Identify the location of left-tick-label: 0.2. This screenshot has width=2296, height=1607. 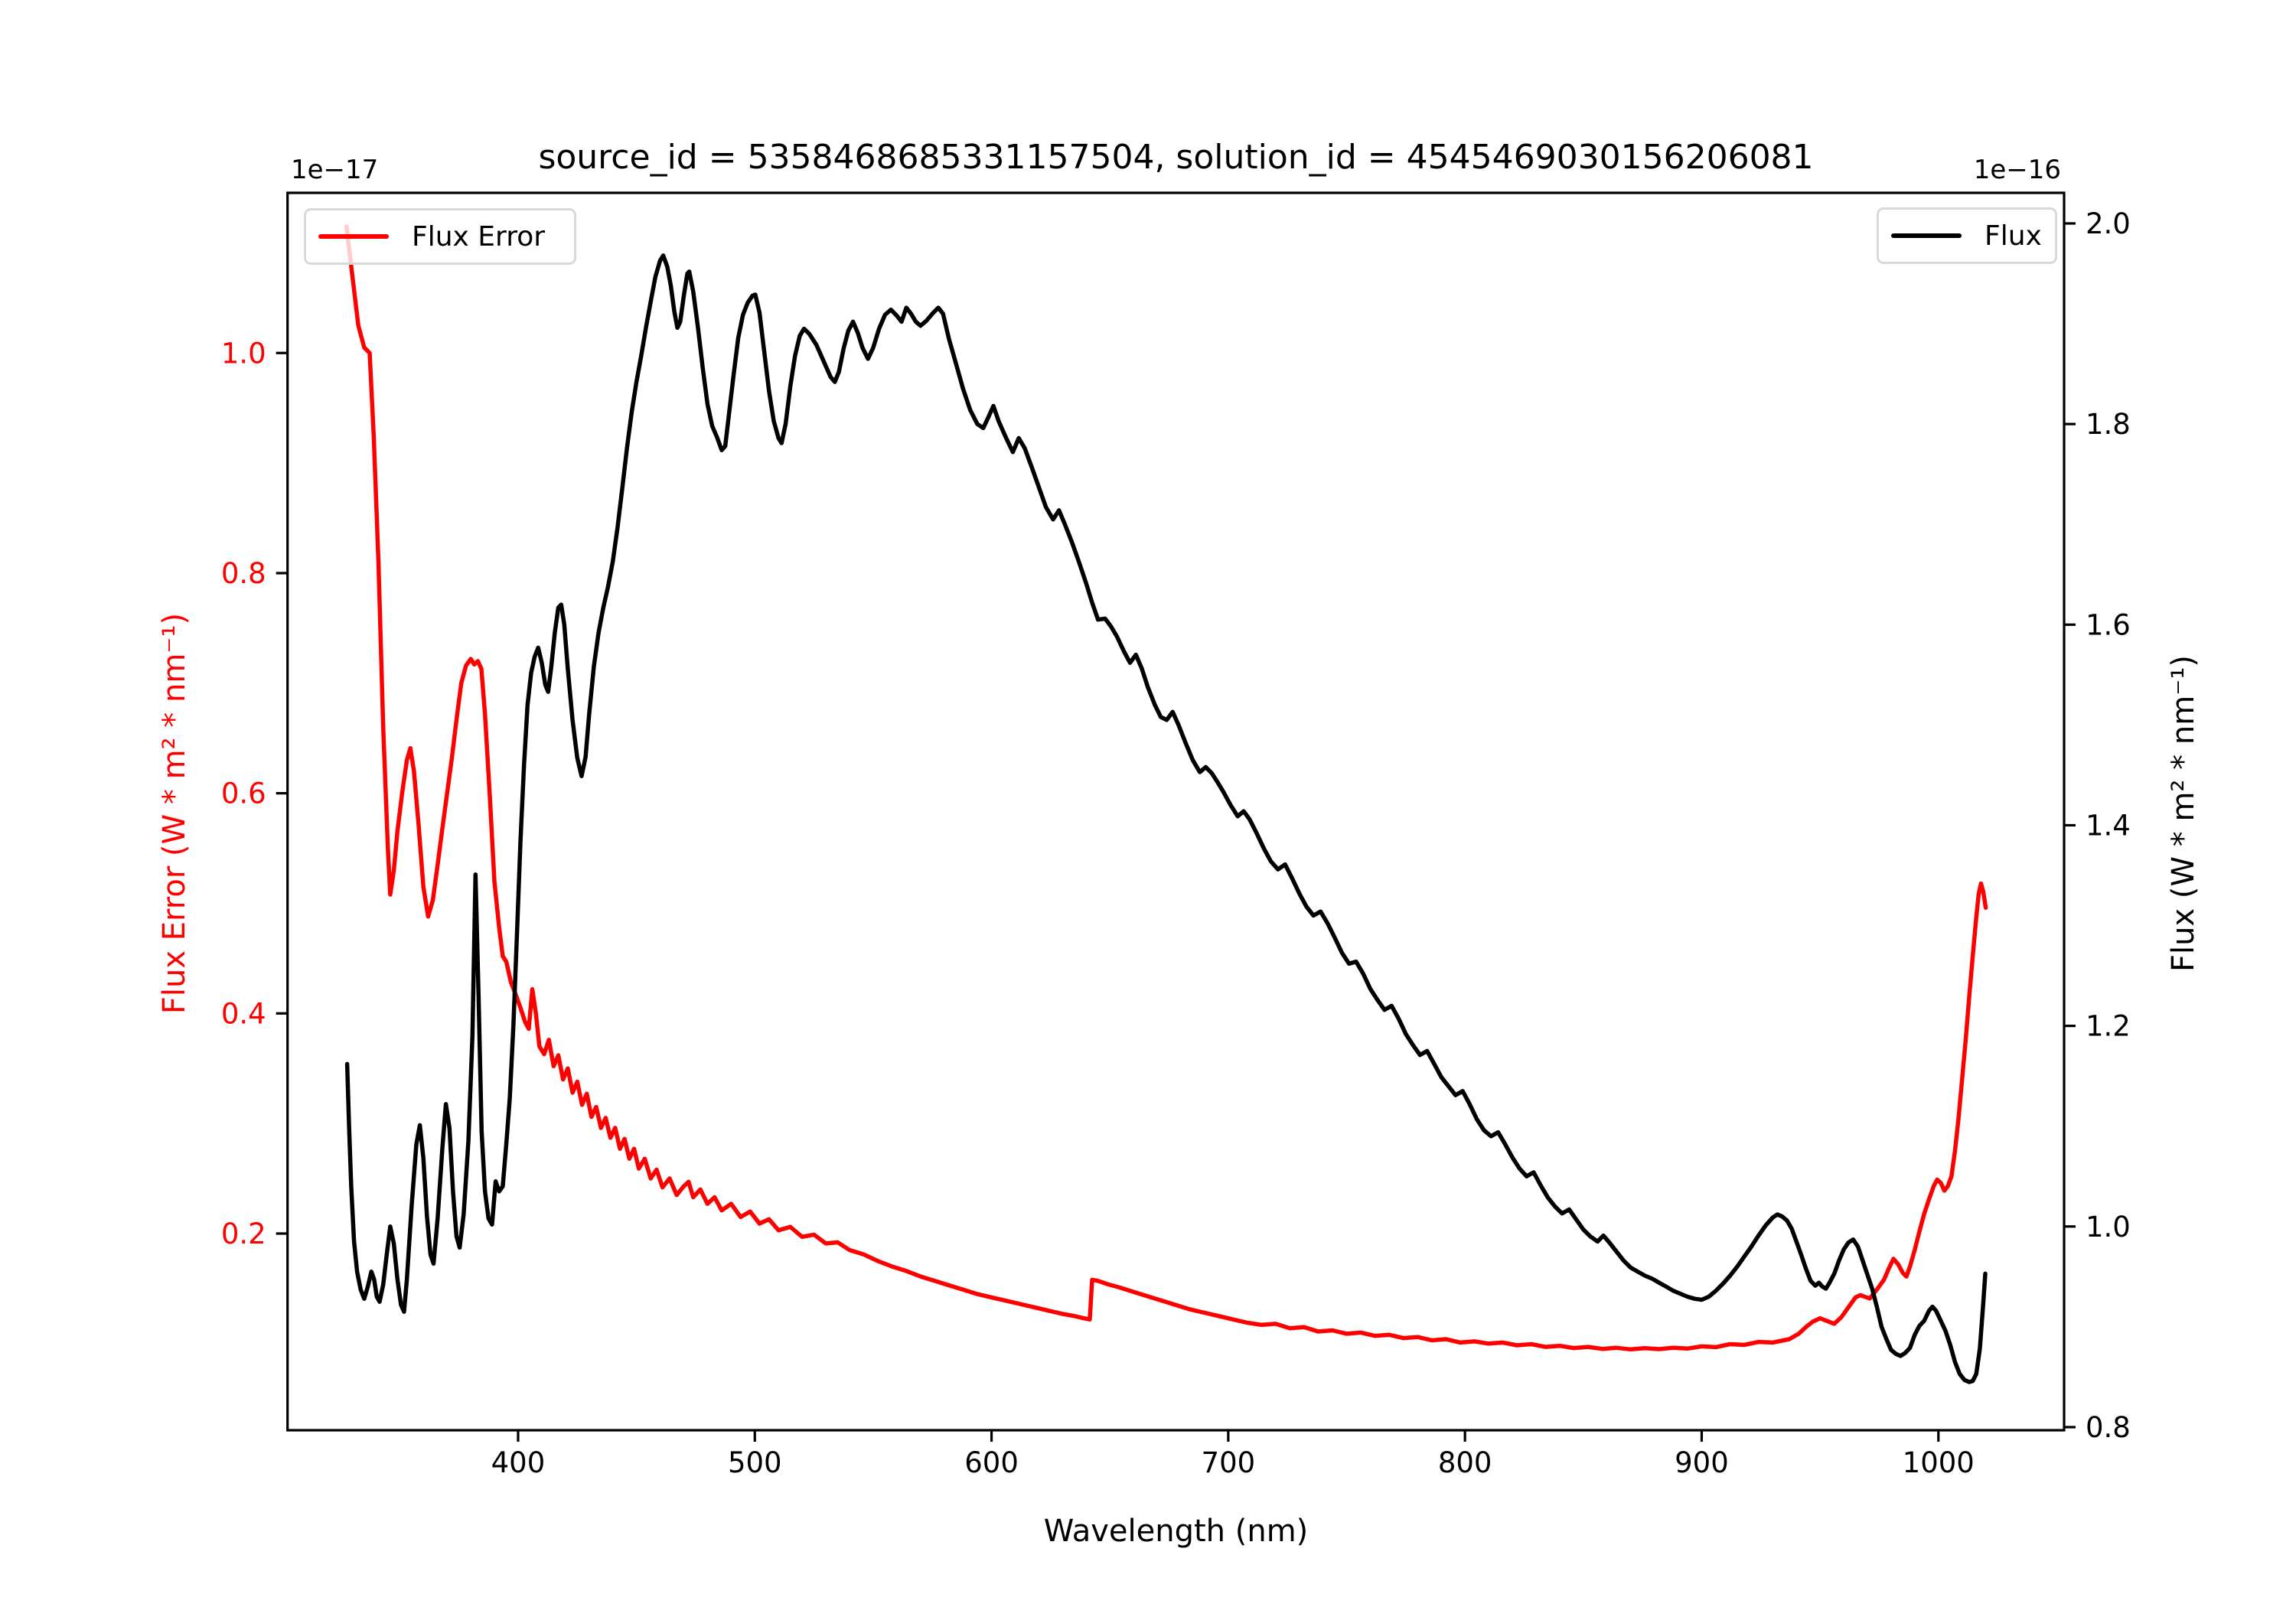
(243, 1233).